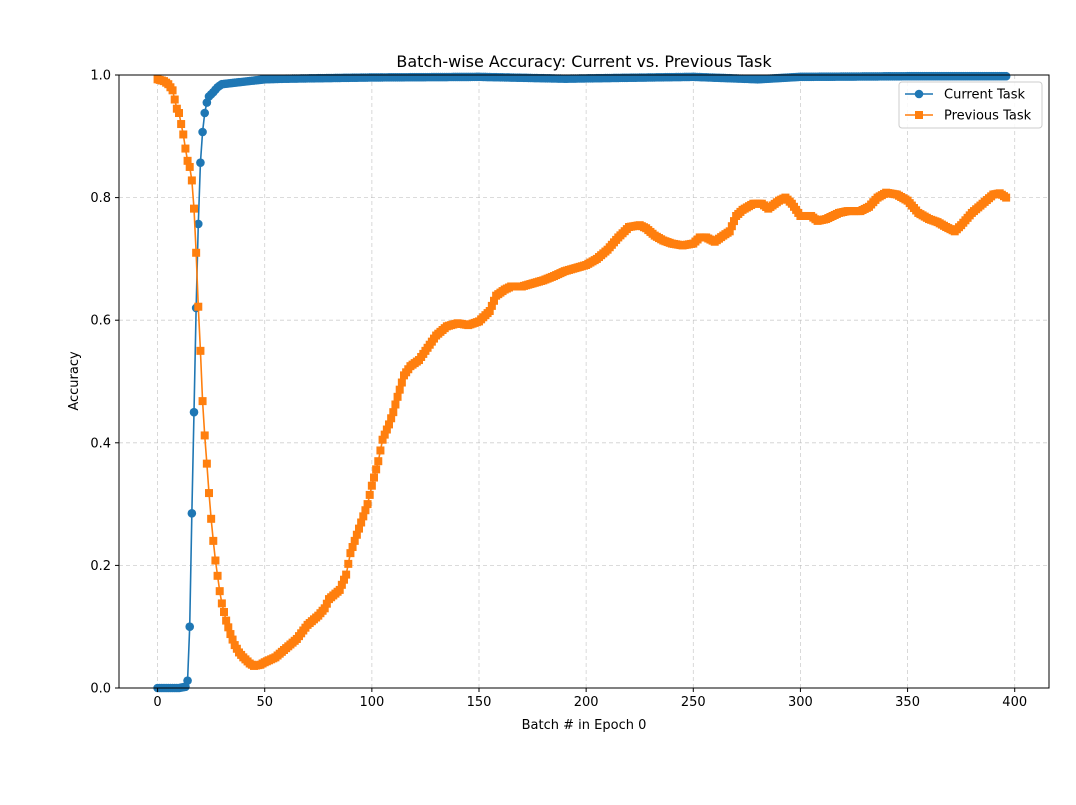  I want to click on x-tick-label: 0, so click(157, 702).